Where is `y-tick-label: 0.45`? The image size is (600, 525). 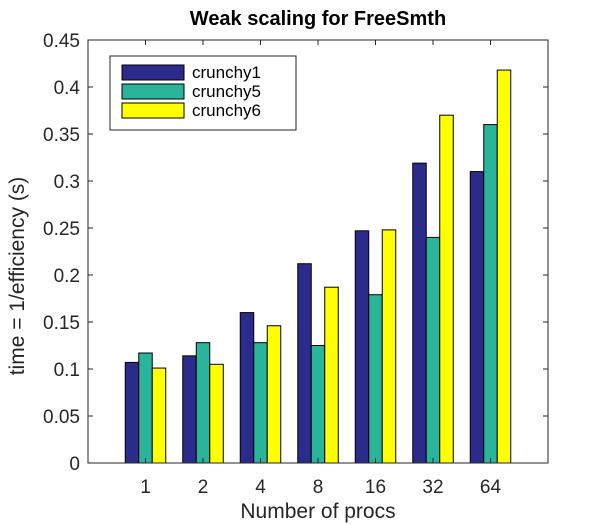 y-tick-label: 0.45 is located at coordinates (61, 41).